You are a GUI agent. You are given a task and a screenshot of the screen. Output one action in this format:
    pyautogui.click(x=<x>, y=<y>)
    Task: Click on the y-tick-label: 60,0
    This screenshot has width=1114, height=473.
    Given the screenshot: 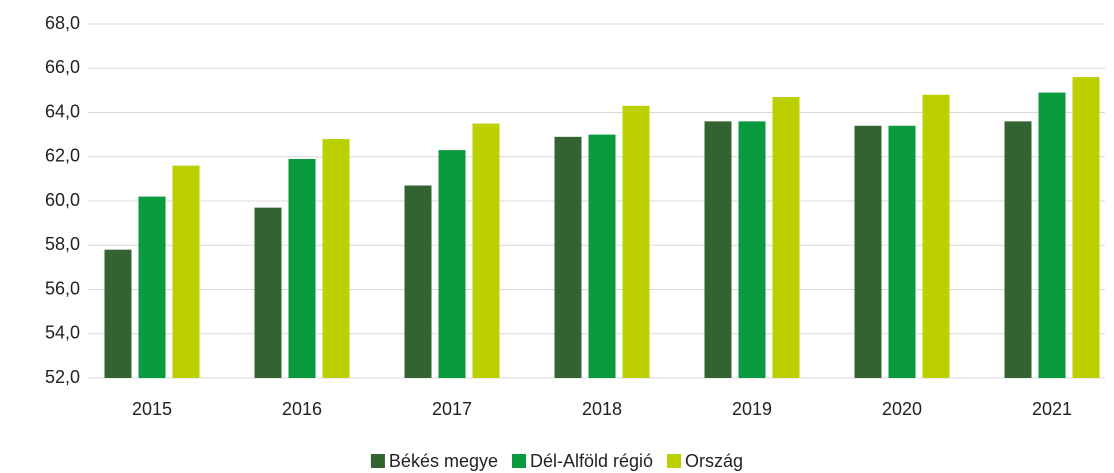 What is the action you would take?
    pyautogui.click(x=62, y=200)
    